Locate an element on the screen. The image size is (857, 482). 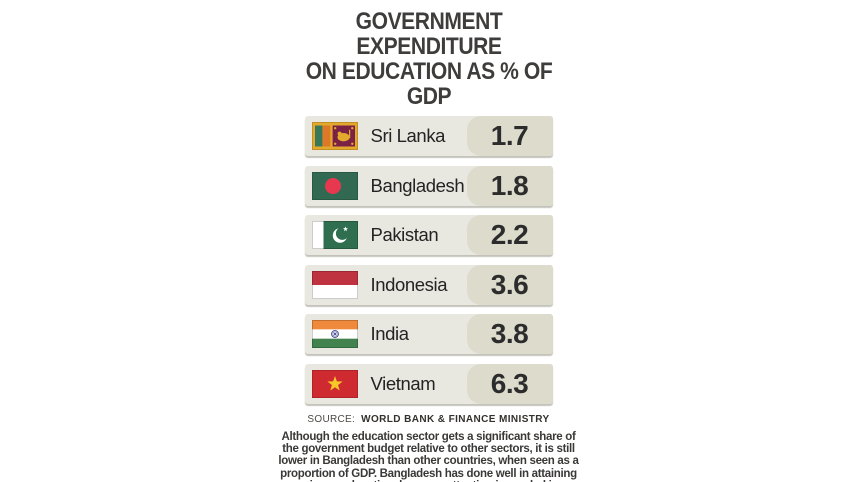
row-bangladesh: Bangladesh 1.8 is located at coordinates (428, 185).